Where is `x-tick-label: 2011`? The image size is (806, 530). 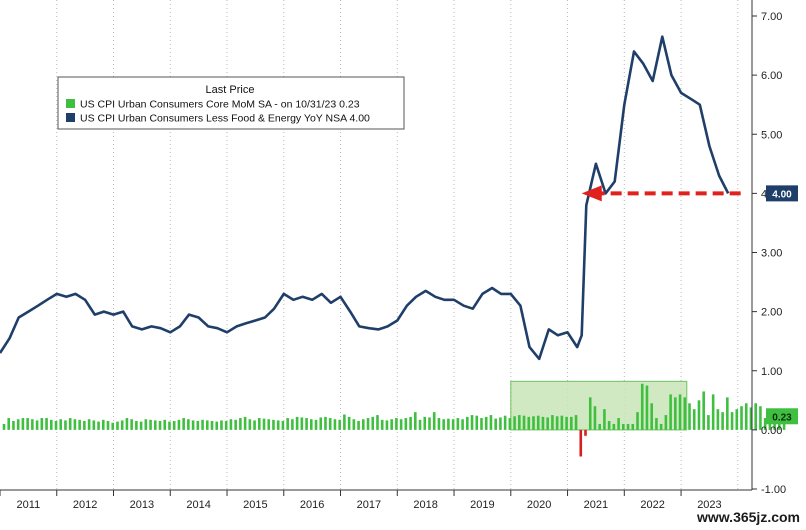 x-tick-label: 2011 is located at coordinates (29, 505).